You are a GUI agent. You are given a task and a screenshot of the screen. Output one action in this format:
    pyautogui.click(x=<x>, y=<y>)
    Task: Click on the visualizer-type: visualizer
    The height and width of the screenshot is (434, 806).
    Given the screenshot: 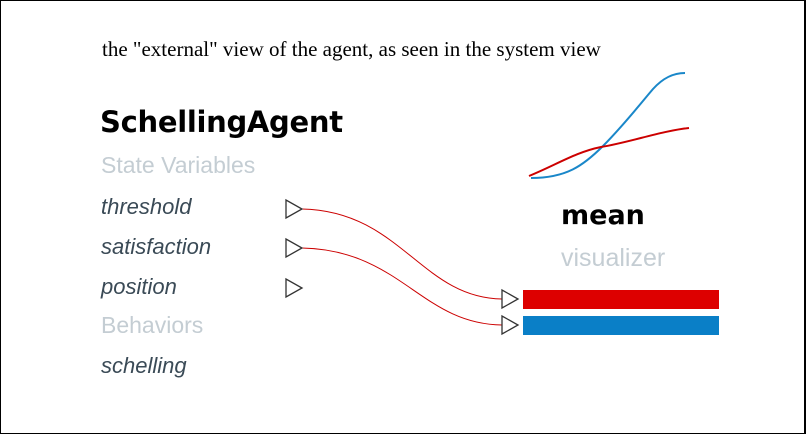 What is the action you would take?
    pyautogui.click(x=613, y=258)
    